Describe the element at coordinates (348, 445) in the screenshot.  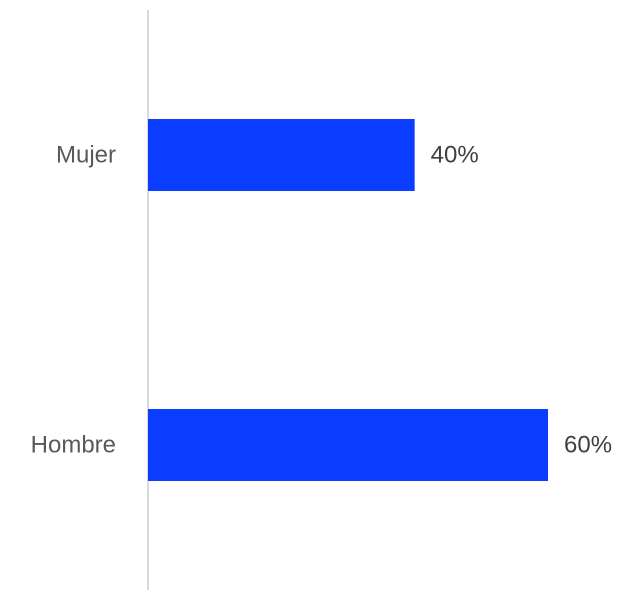
I see `bar-hombre` at that location.